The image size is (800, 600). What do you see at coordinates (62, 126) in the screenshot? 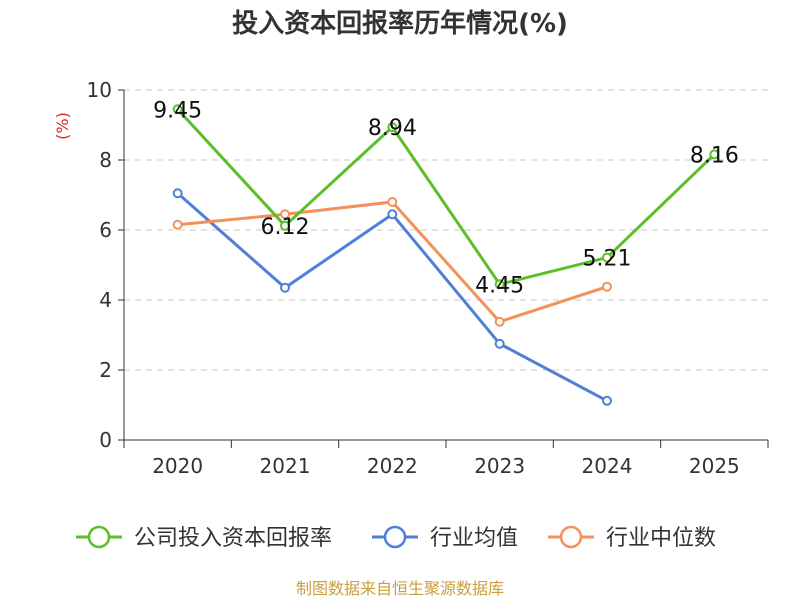
I see `y-axis-unit-label: (%)` at bounding box center [62, 126].